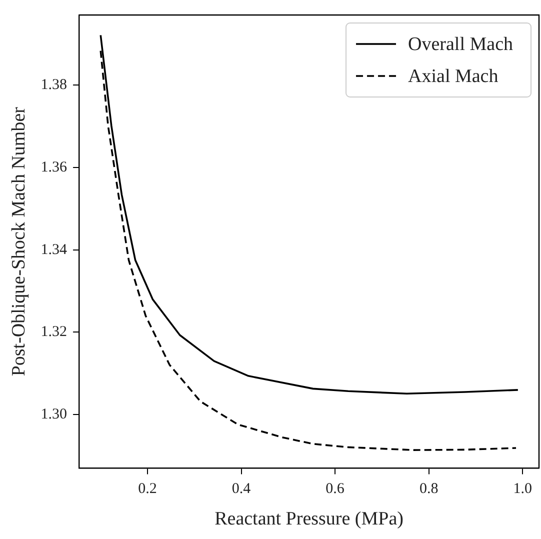 This screenshot has width=541, height=539. Describe the element at coordinates (242, 489) in the screenshot. I see `x-tick-label: 0.4` at that location.